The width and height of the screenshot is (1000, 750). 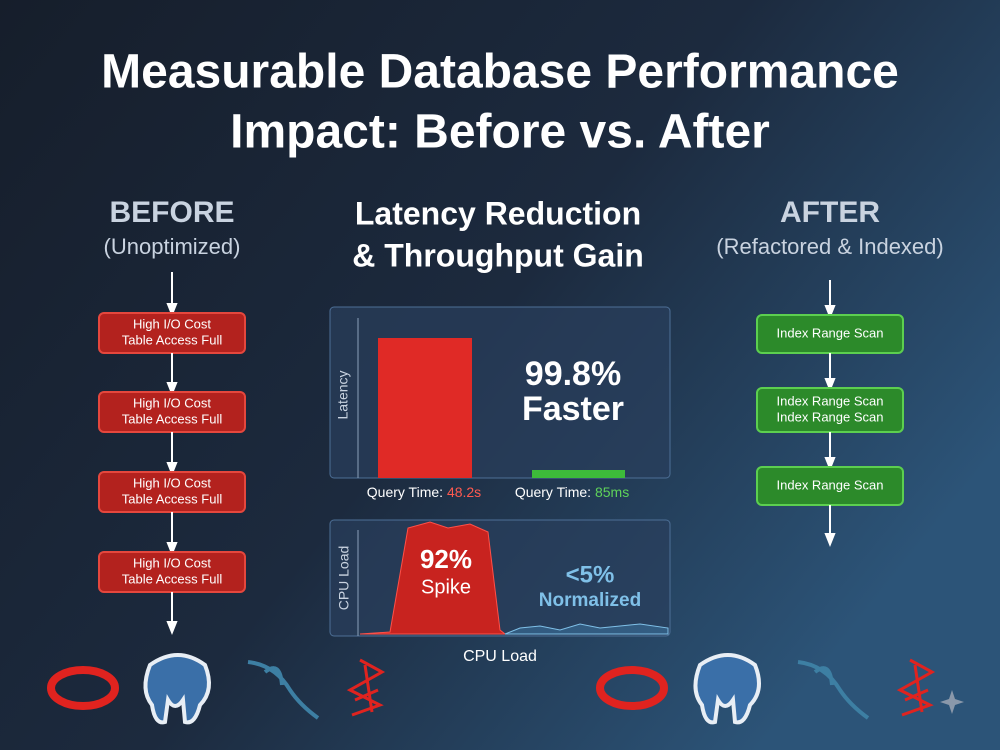 I want to click on center-heading: Latency Reduction, so click(x=498, y=213).